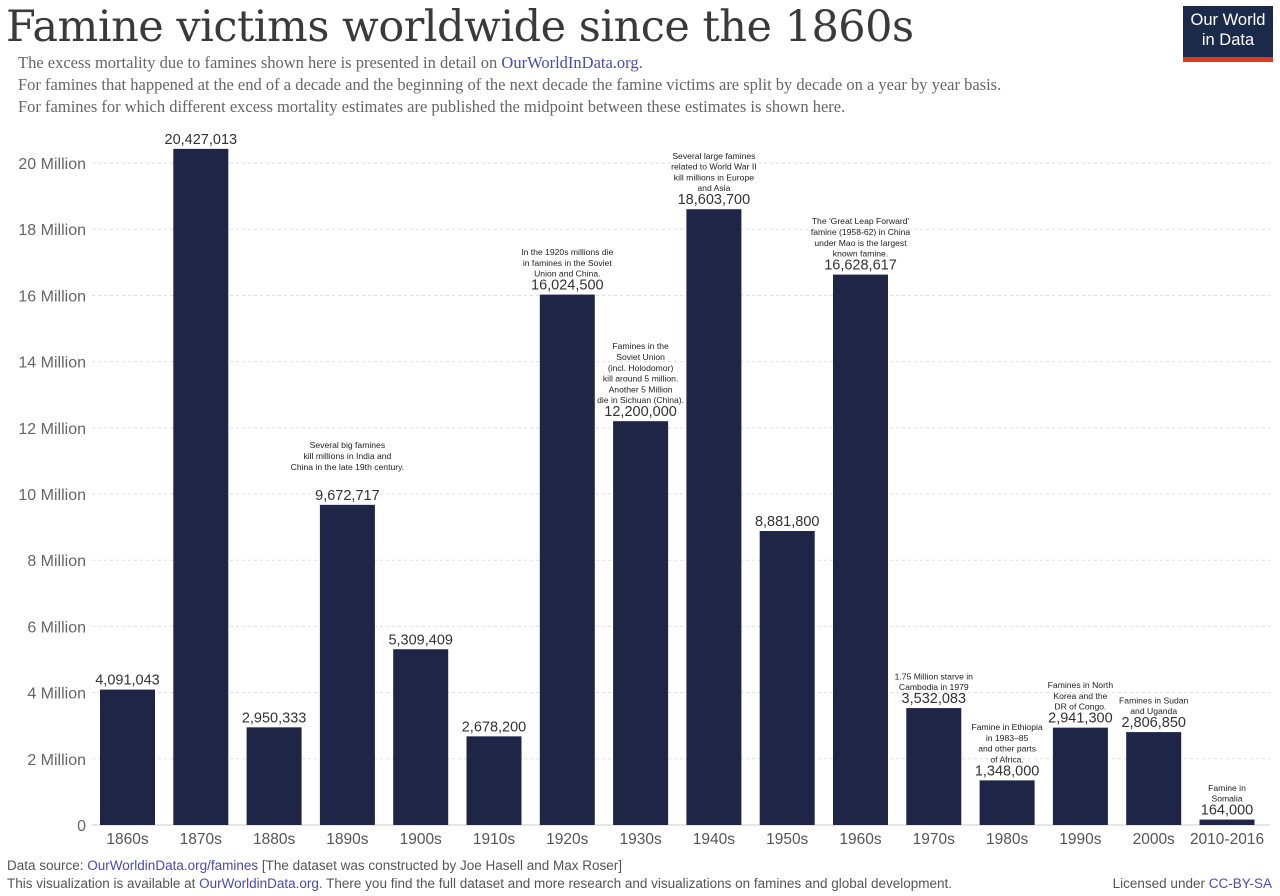  I want to click on y-tick-label: 10 Million, so click(52, 495).